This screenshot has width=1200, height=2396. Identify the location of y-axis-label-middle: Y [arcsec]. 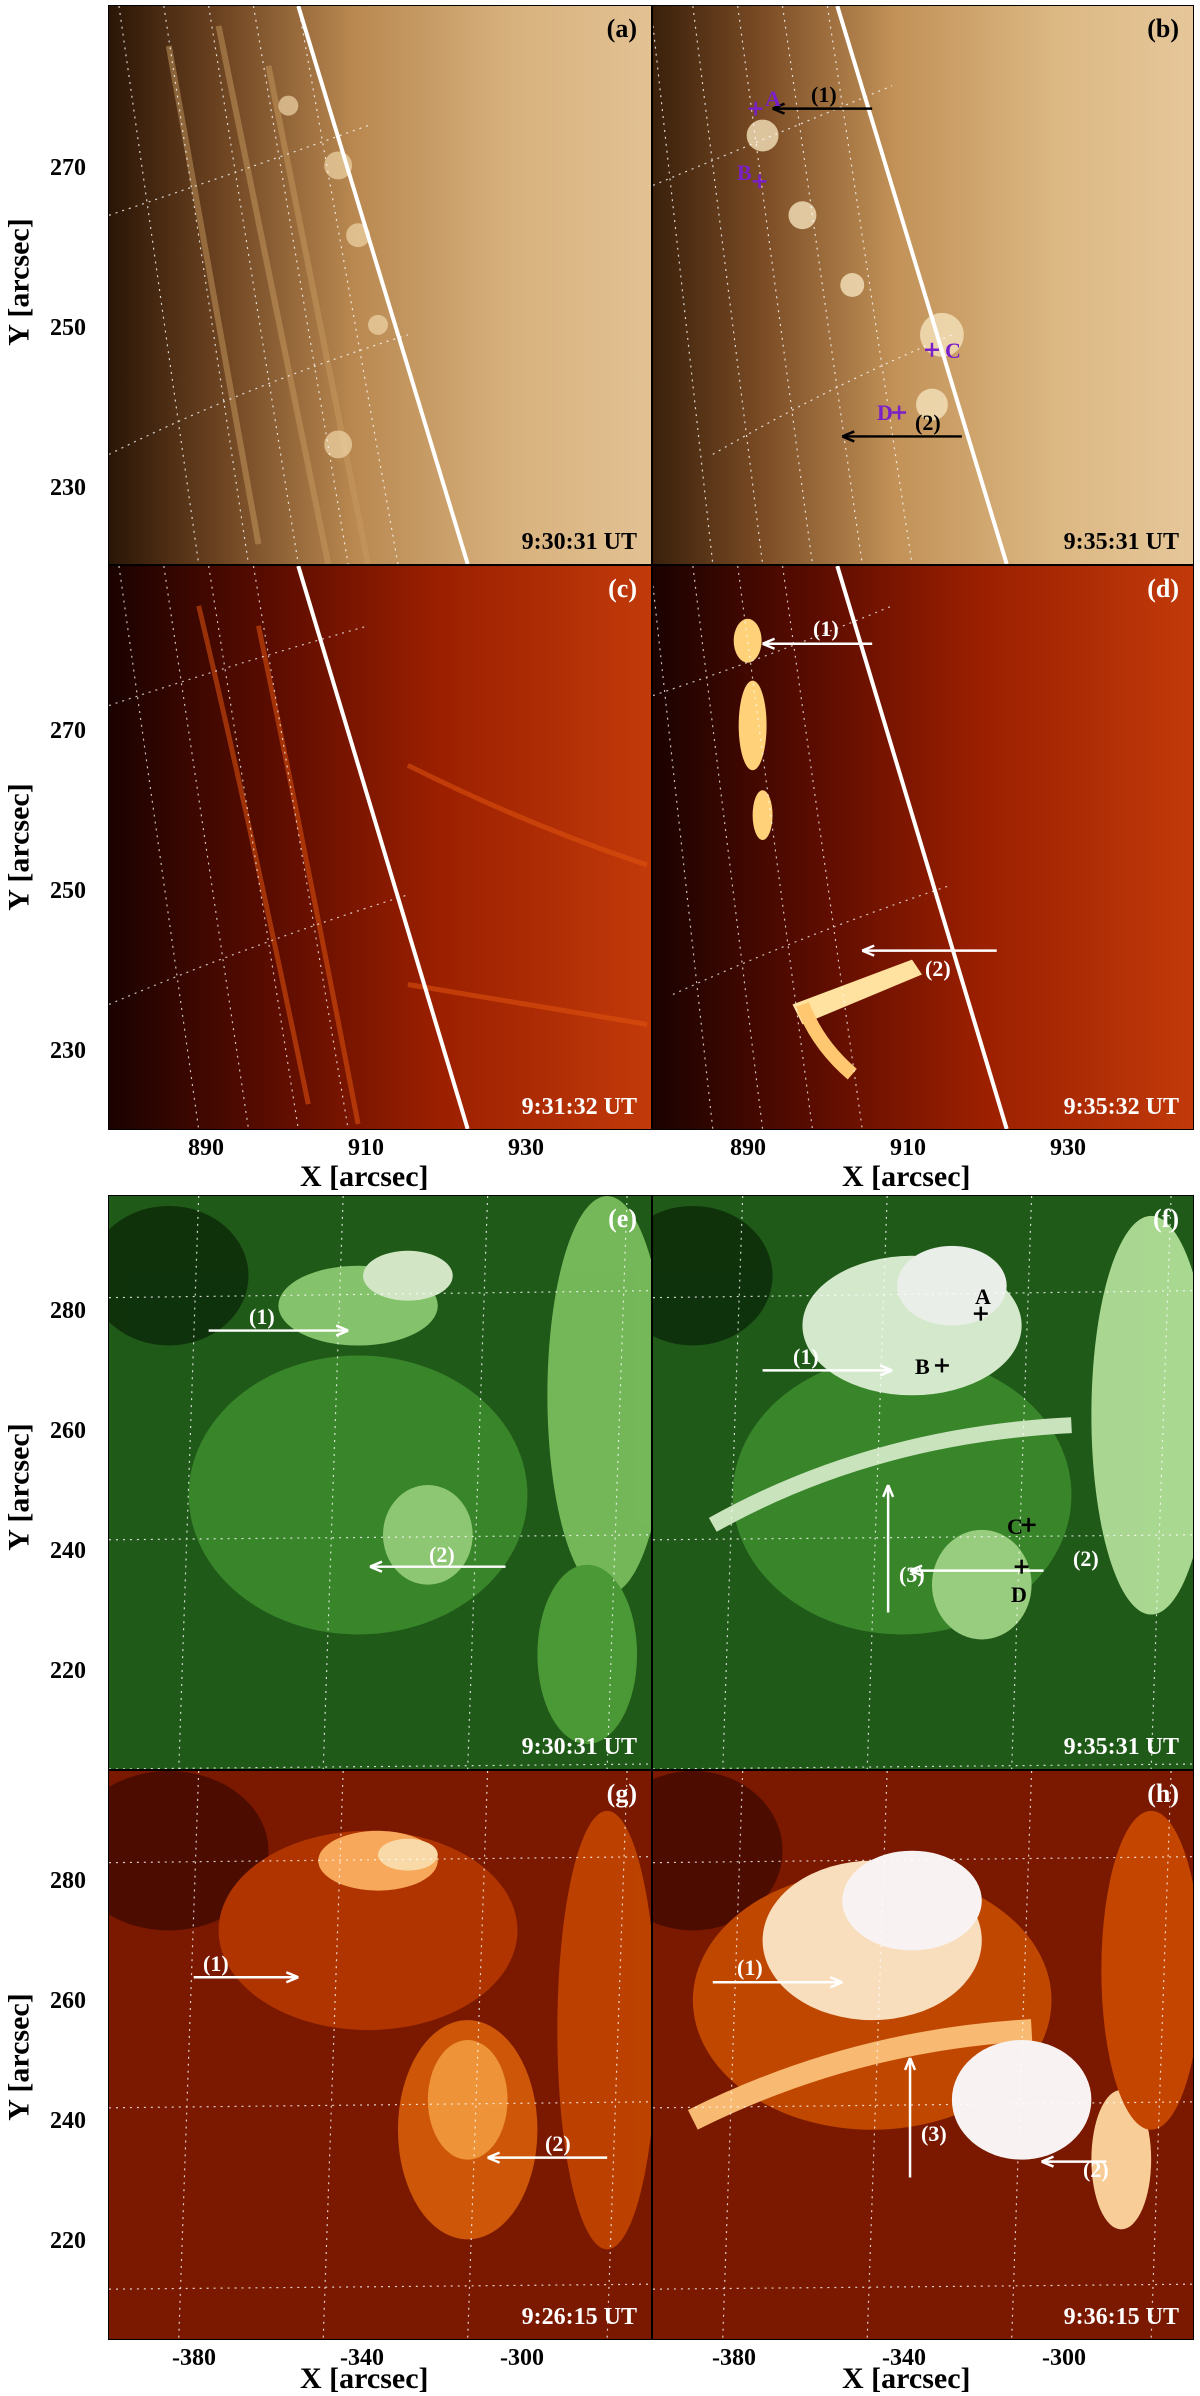
(19, 847).